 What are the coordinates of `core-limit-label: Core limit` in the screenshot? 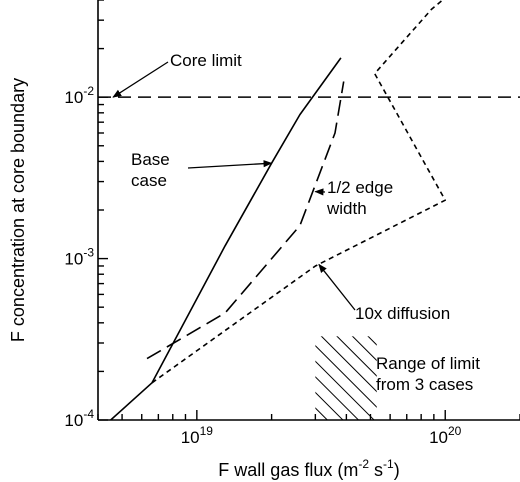 It's located at (206, 60).